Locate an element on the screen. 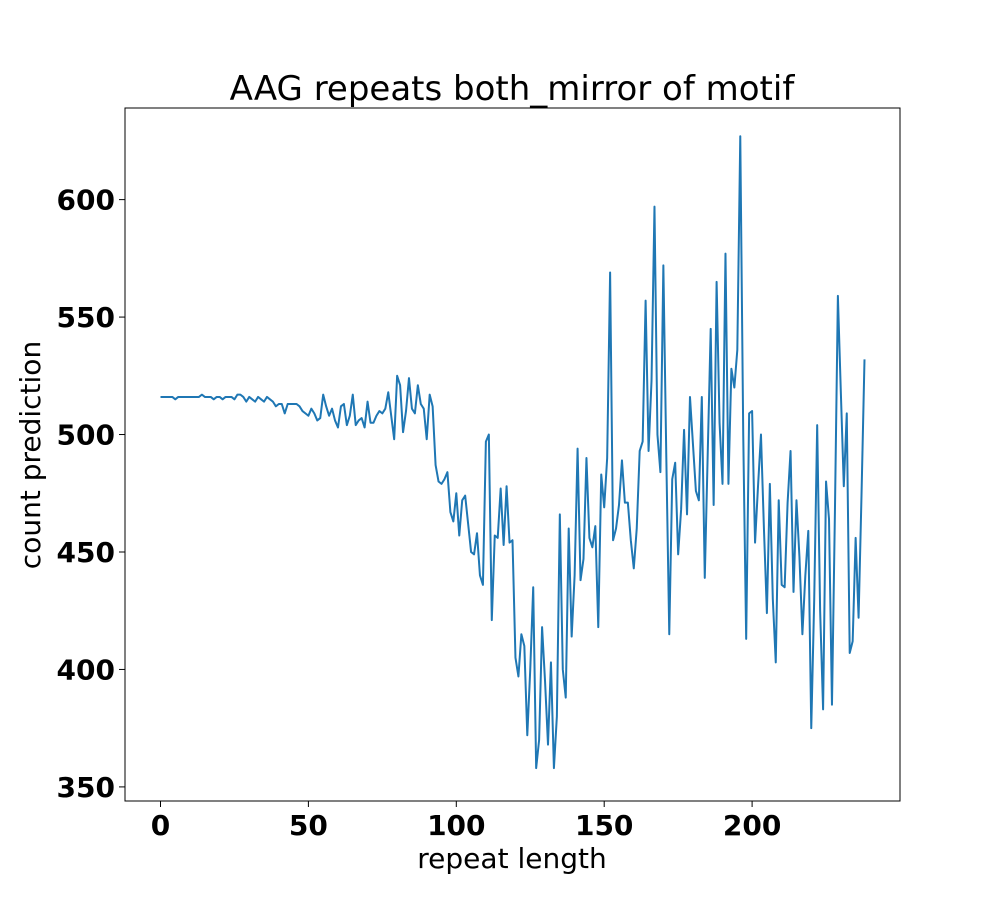 Image resolution: width=1000 pixels, height=900 pixels. y-tick-label: 600 is located at coordinates (86, 200).